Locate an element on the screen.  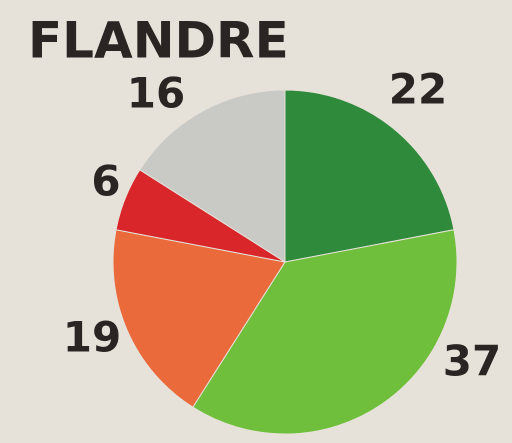
chart-title: FLANDRE is located at coordinates (158, 41).